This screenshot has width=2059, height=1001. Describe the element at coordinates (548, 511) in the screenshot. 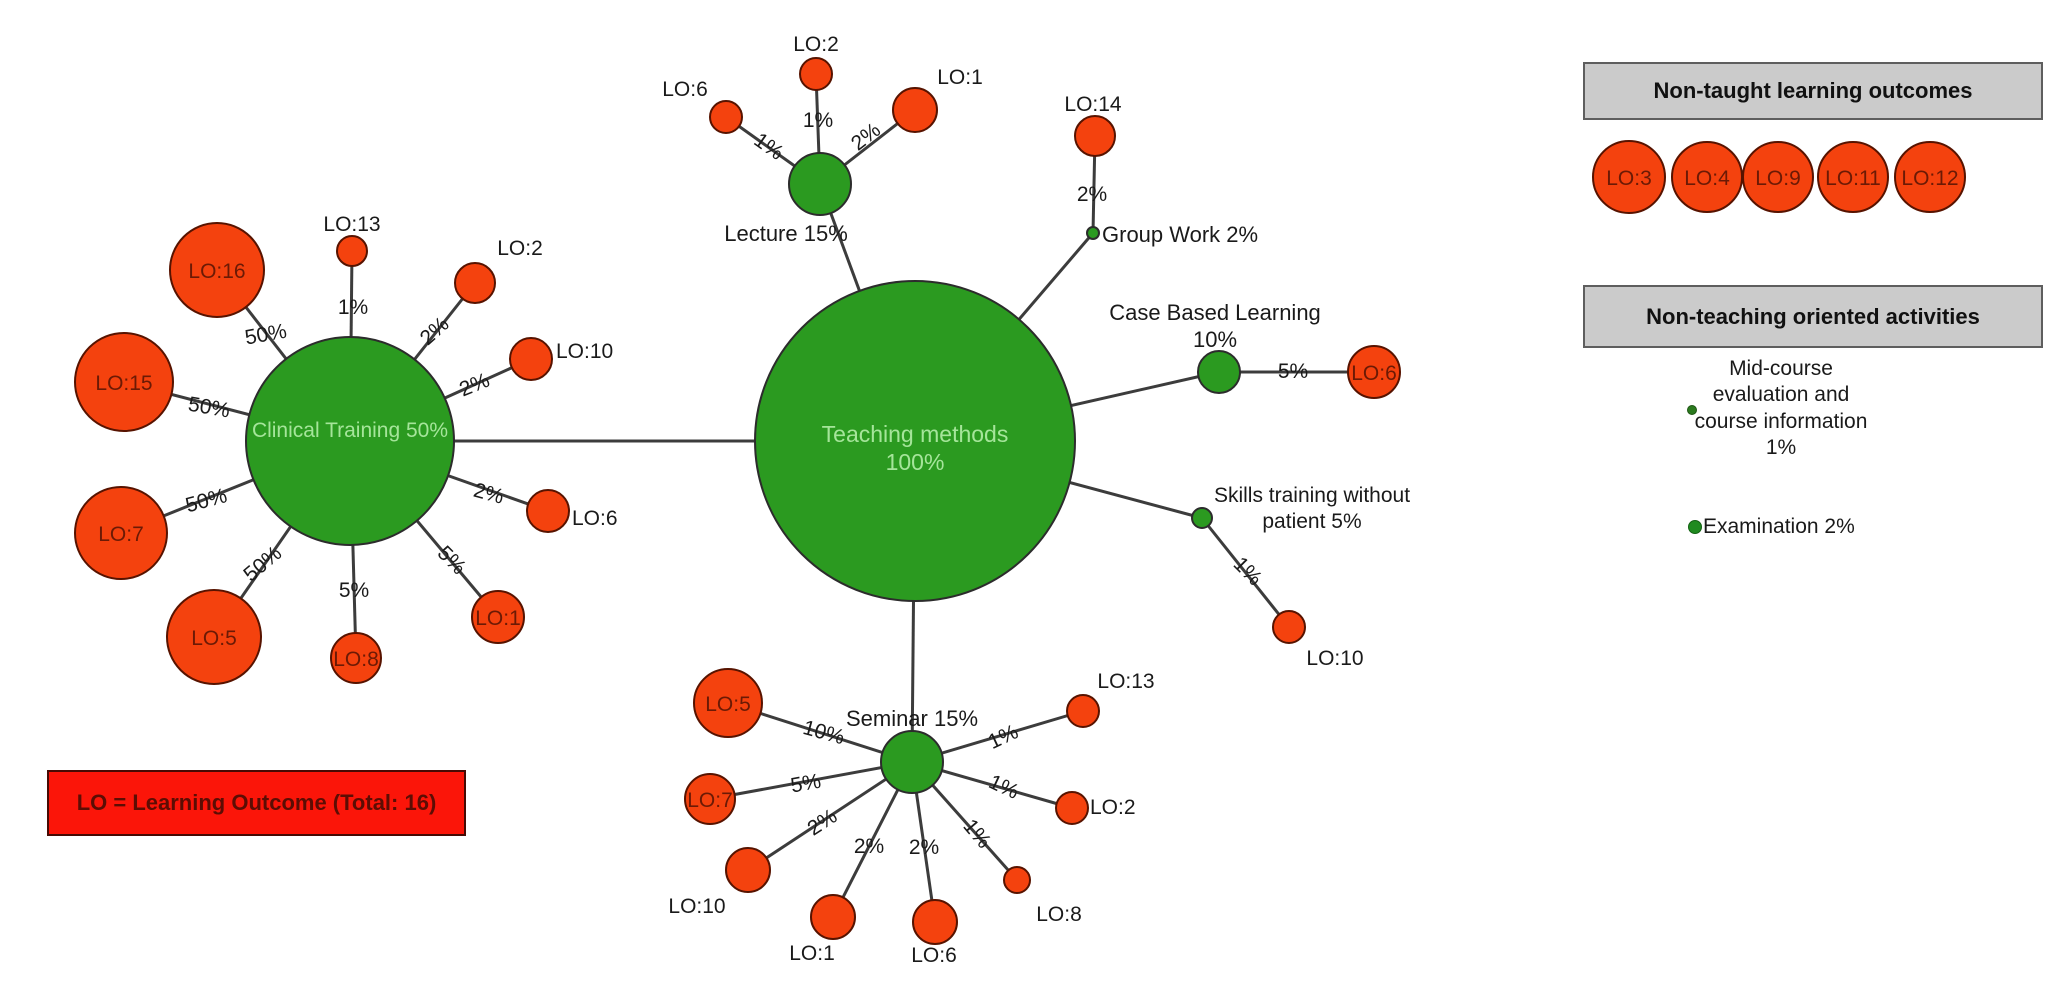

I see `node-c6-lo-circle` at that location.